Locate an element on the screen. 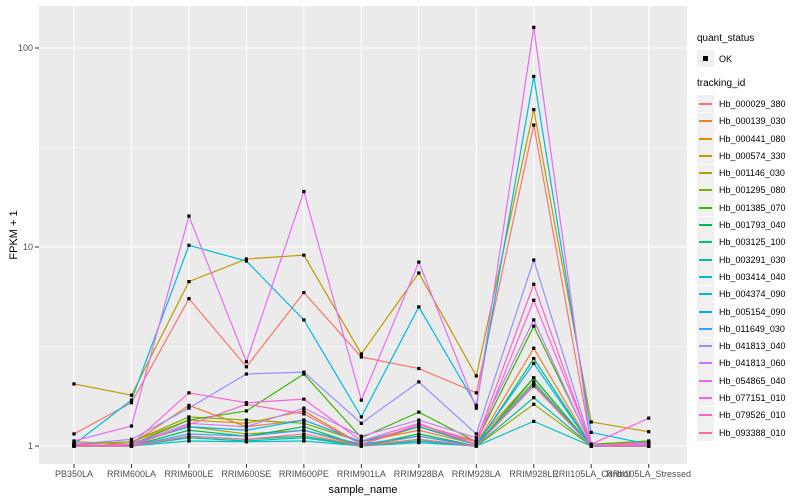 The height and width of the screenshot is (500, 800). legend-item-label: Hb_001385_070 is located at coordinates (752, 207).